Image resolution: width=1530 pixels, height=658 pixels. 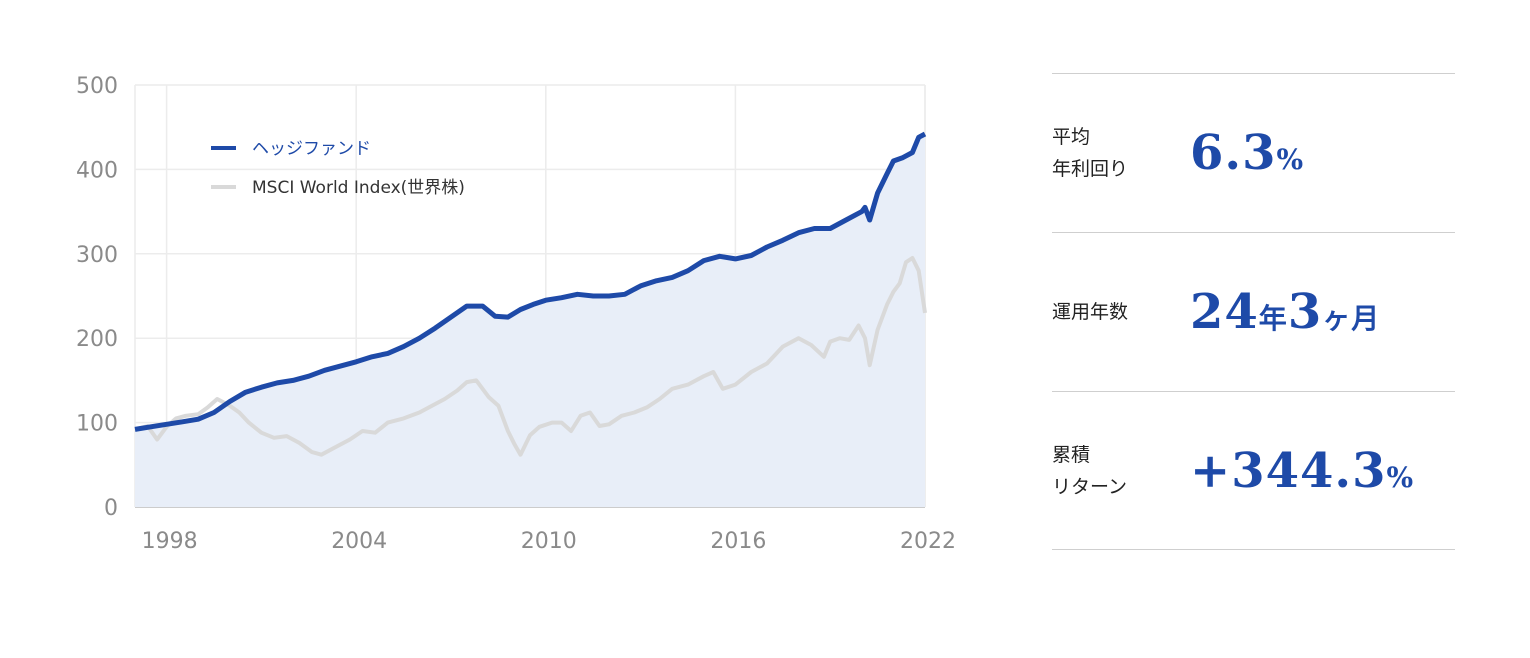 What do you see at coordinates (1351, 318) in the screenshot?
I see `months-unit: ヶ月` at bounding box center [1351, 318].